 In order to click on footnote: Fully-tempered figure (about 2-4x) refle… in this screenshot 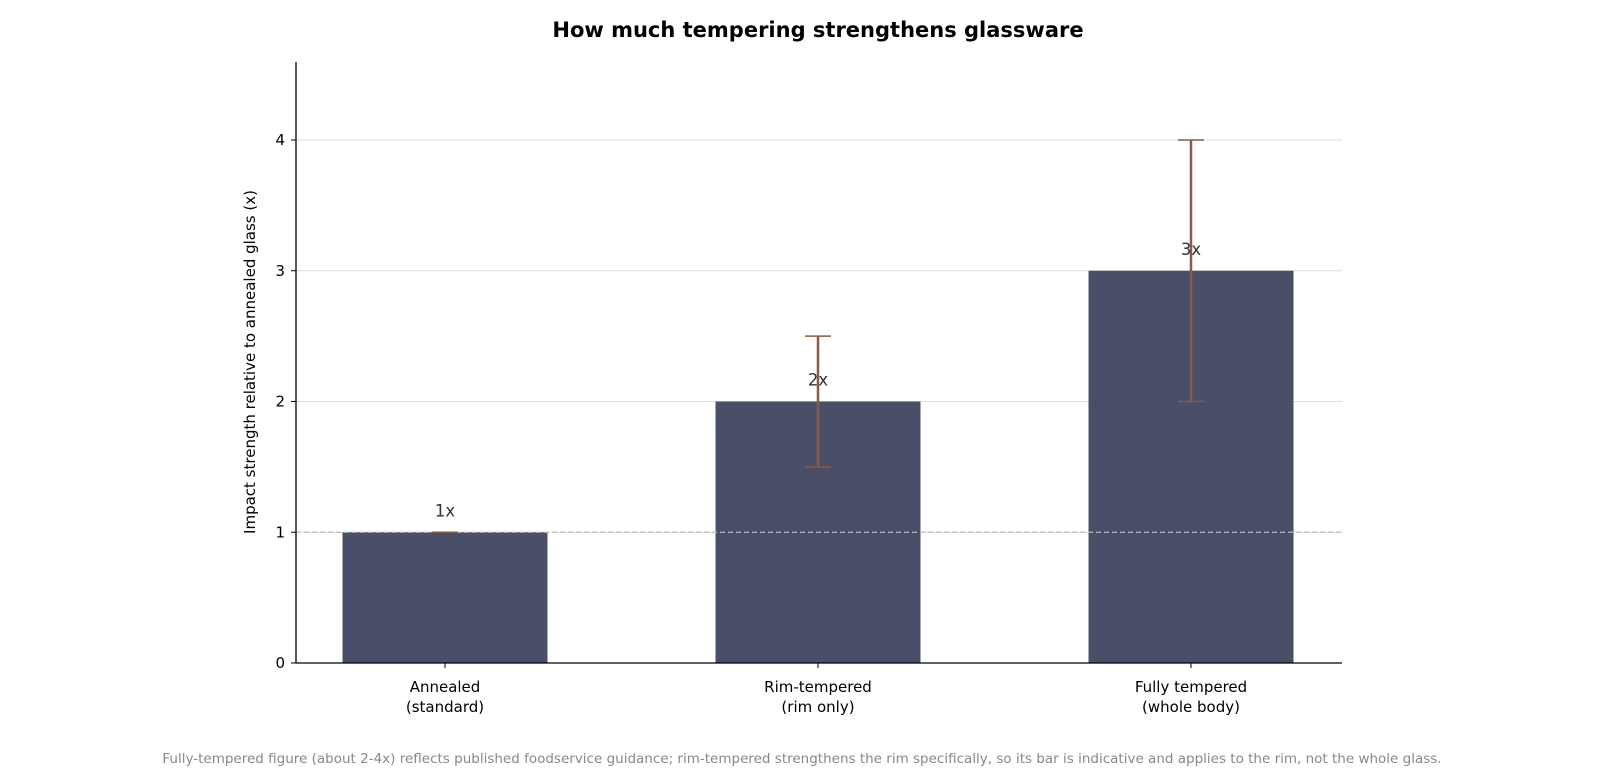, I will do `click(801, 759)`.